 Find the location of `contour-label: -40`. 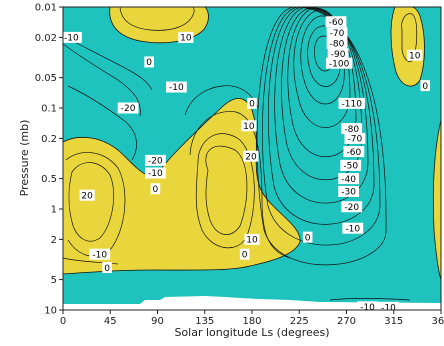

contour-label: -40 is located at coordinates (348, 180).